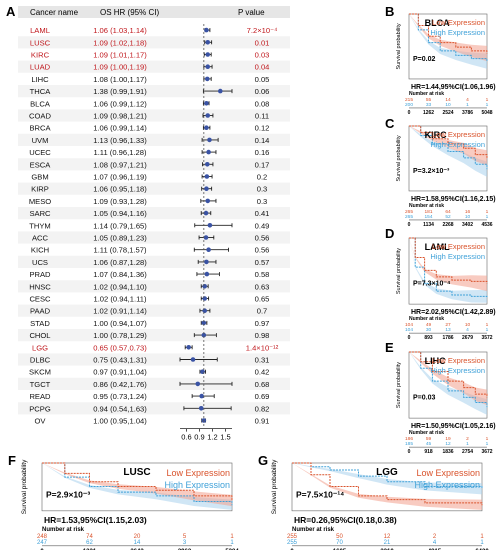  I want to click on km-title: KIRC, so click(436, 135).